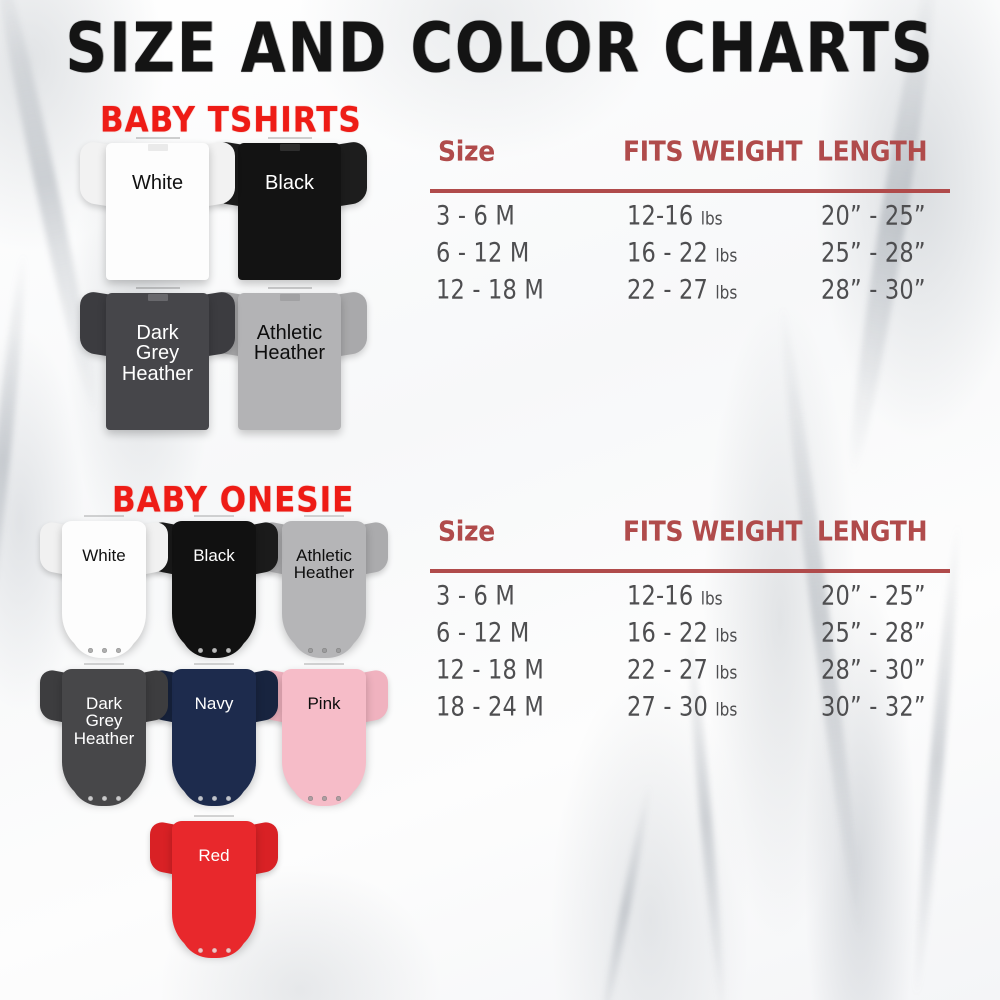 This screenshot has width=1000, height=1000. Describe the element at coordinates (233, 500) in the screenshot. I see `section-heading-onesie: BABY ONESIE` at that location.